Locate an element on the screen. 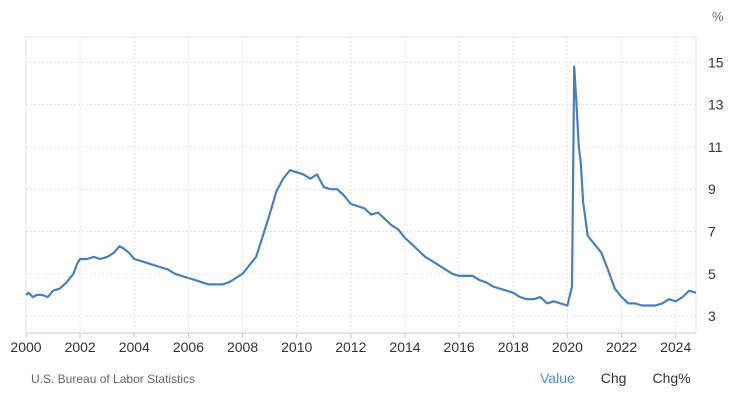  x-tick-label: 2002 is located at coordinates (80, 347).